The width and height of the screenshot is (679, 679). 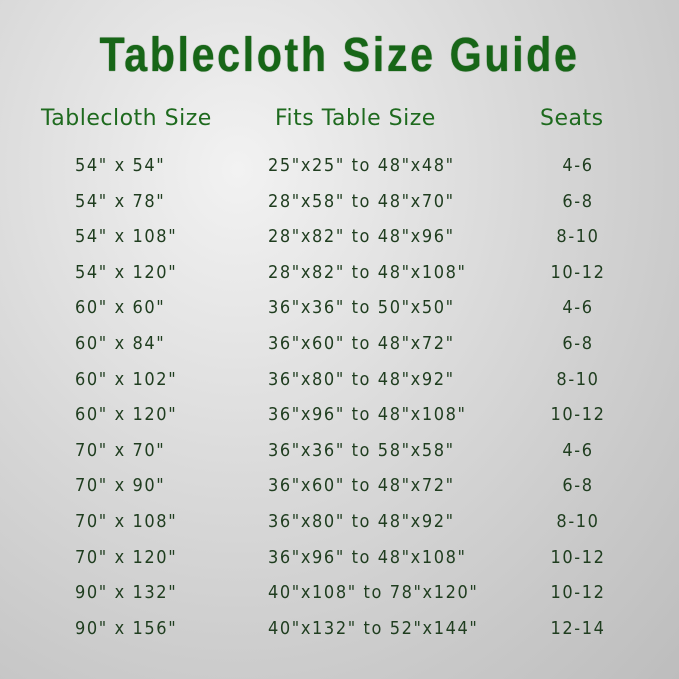 What do you see at coordinates (361, 201) in the screenshot?
I see `fits-table-size-cell: 28"x58" to 48"x70"` at bounding box center [361, 201].